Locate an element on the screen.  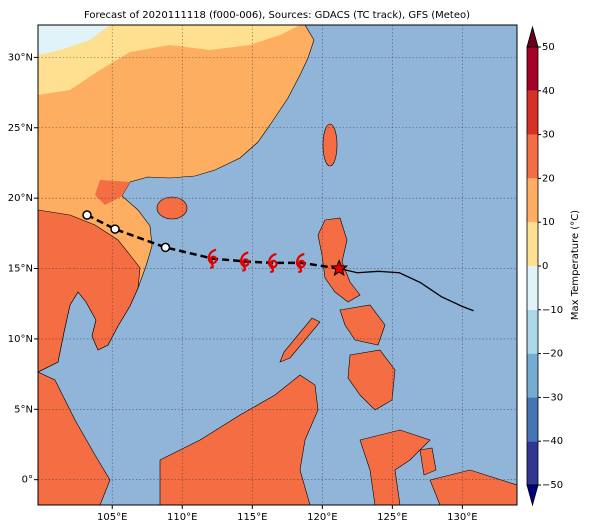
track-future is located at coordinates (406, 289).